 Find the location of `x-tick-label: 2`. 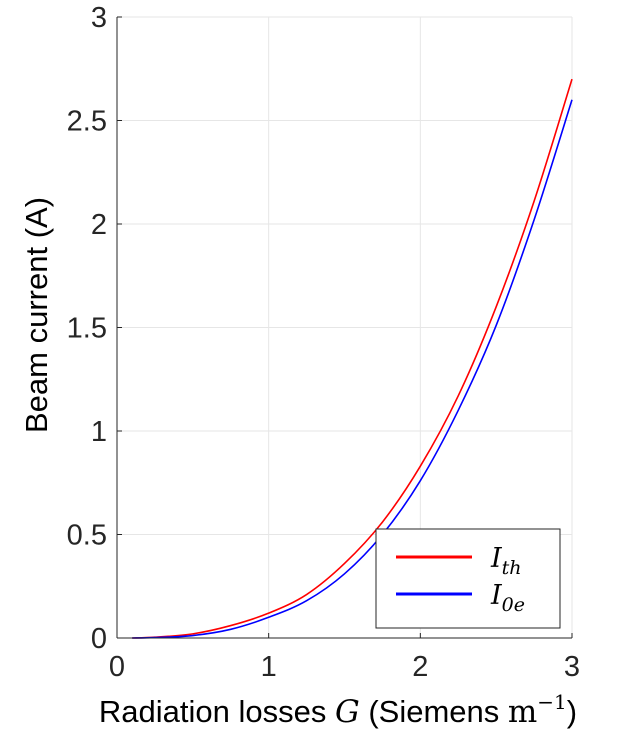

x-tick-label: 2 is located at coordinates (420, 667).